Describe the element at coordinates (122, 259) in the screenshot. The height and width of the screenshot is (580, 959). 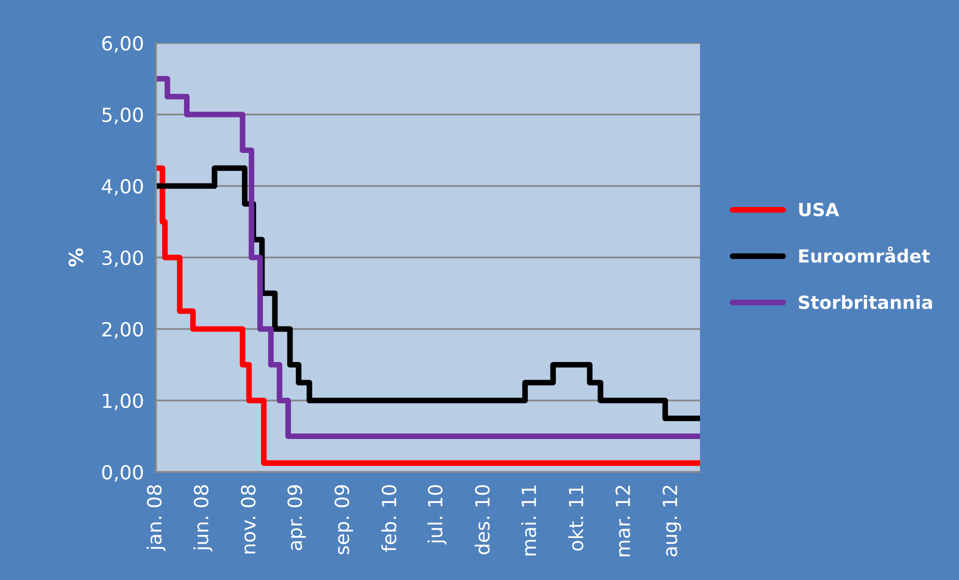
I see `y-tick-label: 3,00` at that location.